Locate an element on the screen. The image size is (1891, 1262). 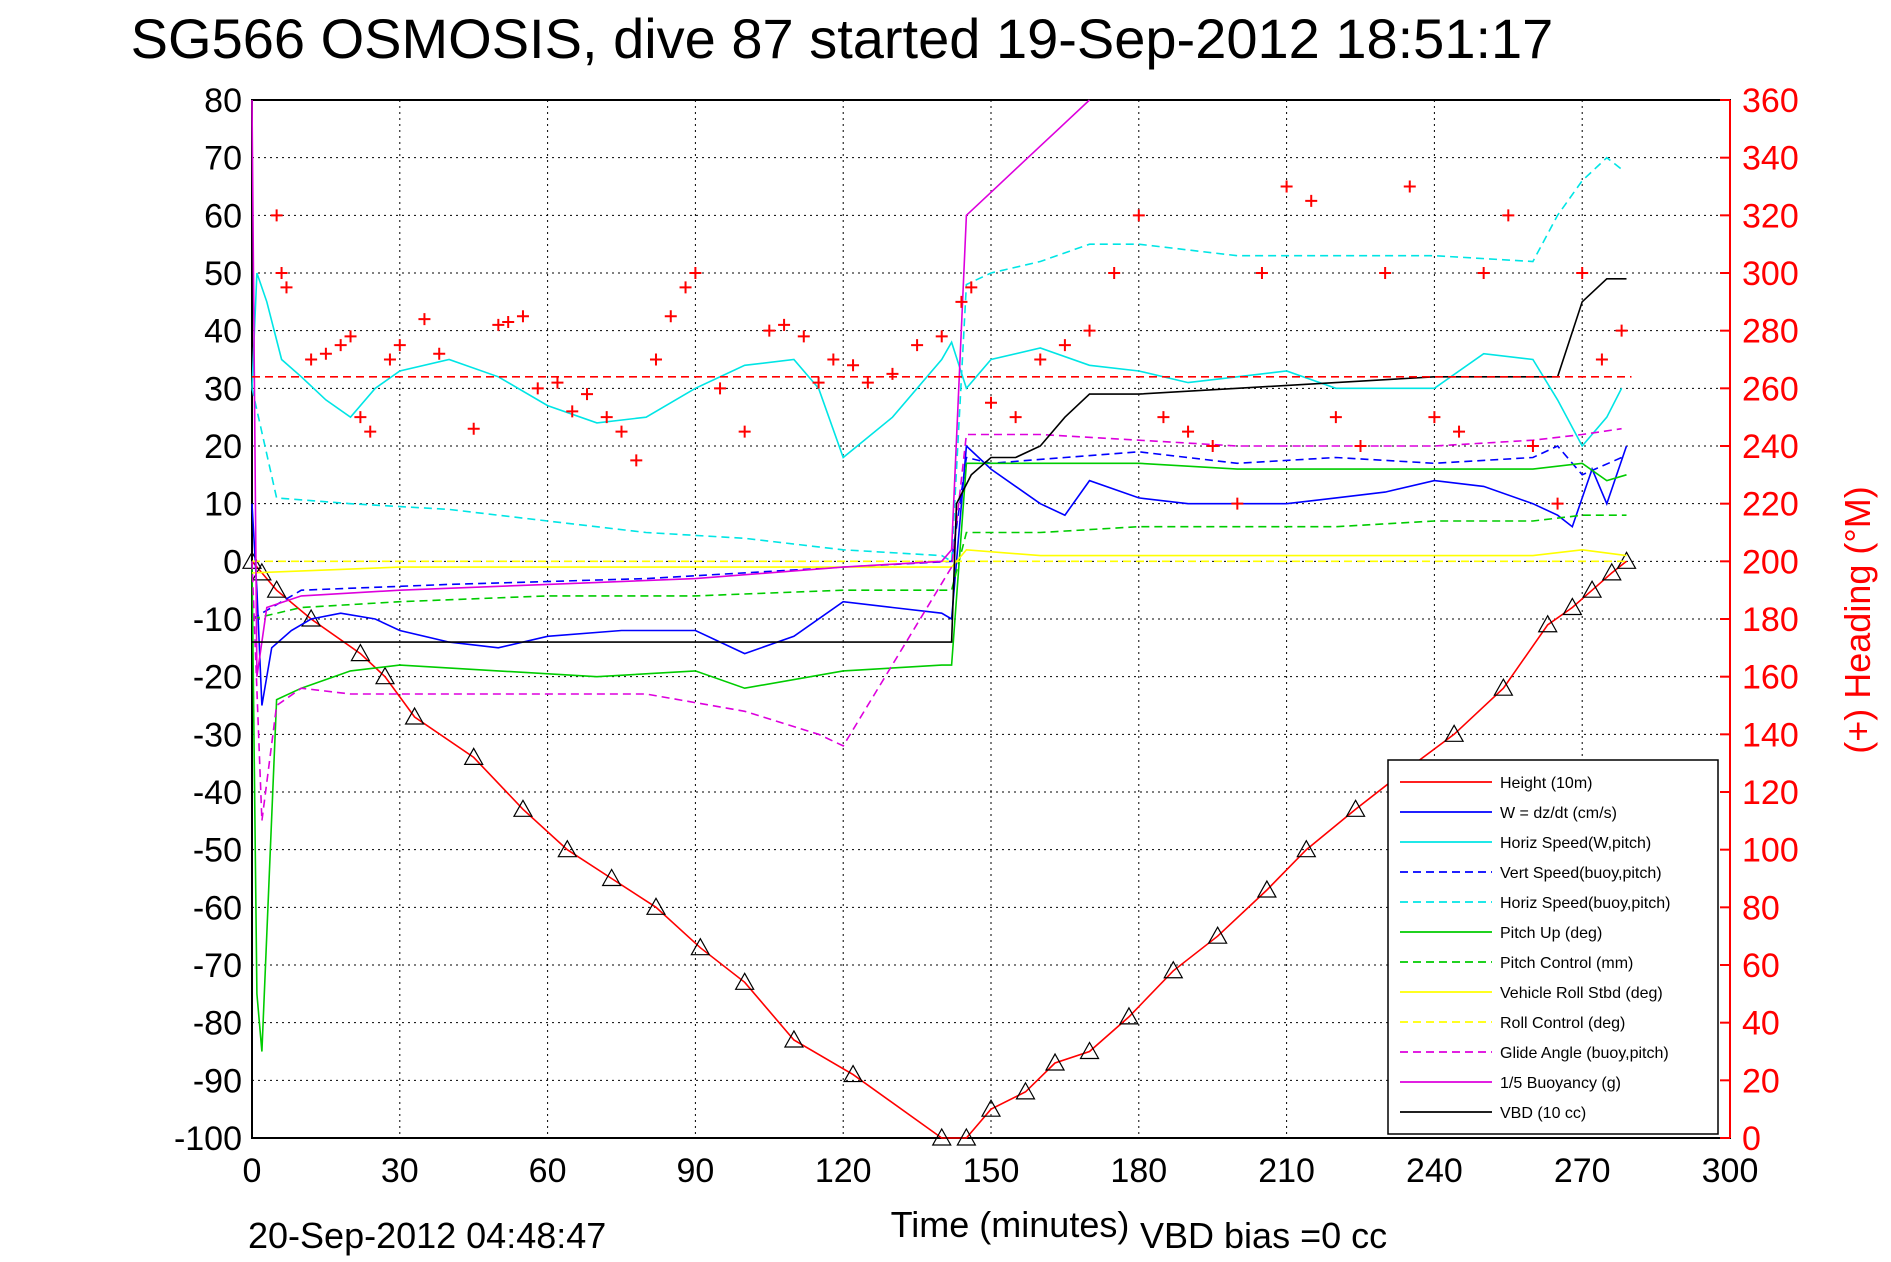
legend-label: Roll Control (deg) is located at coordinates (1562, 1023).